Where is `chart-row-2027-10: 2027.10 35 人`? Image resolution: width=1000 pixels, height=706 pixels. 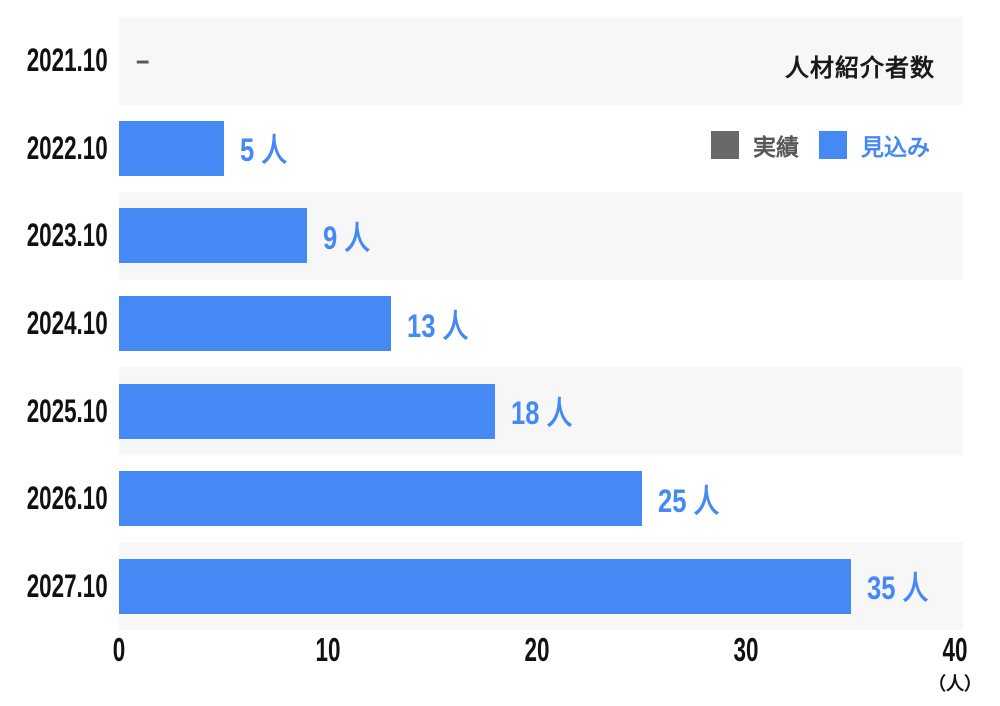
chart-row-2027-10: 2027.10 35 人 is located at coordinates (481, 586).